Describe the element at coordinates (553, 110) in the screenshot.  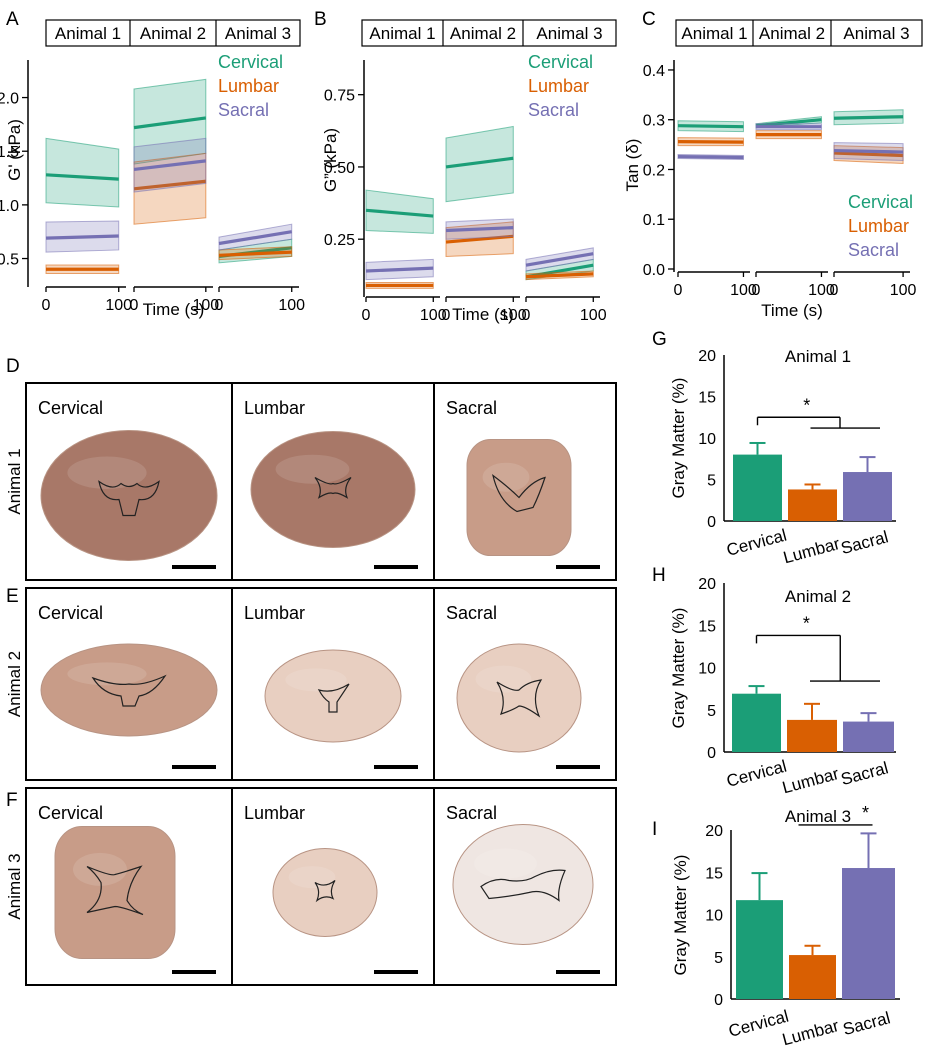
I see `legend-item-sacral: Sacral` at that location.